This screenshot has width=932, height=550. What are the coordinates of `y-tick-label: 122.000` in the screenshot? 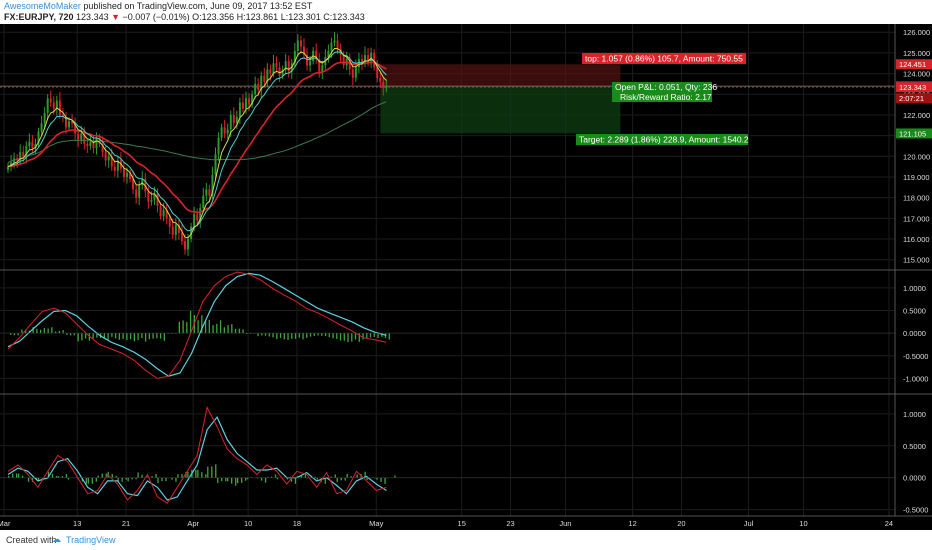 It's located at (916, 115).